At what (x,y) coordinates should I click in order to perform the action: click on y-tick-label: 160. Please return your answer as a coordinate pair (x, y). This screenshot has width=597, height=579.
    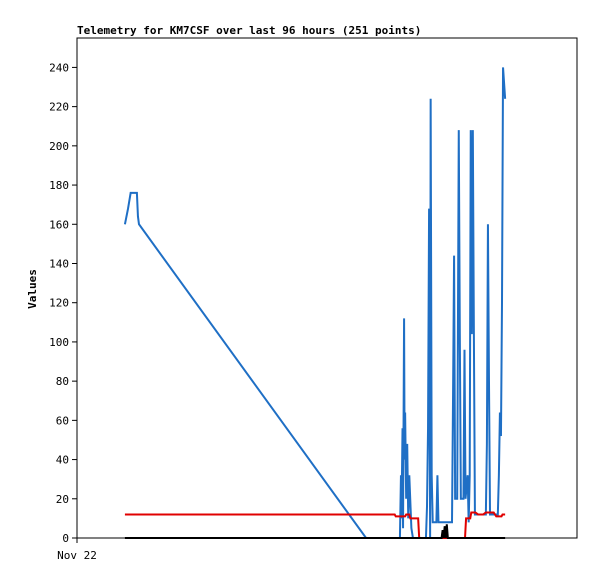
    Looking at the image, I should click on (59, 224).